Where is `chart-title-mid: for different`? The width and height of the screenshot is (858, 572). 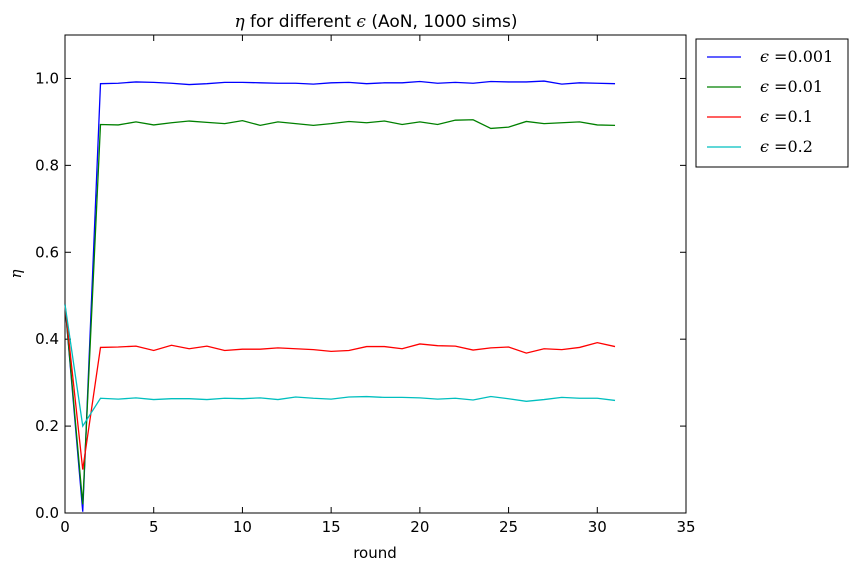 chart-title-mid: for different is located at coordinates (301, 22).